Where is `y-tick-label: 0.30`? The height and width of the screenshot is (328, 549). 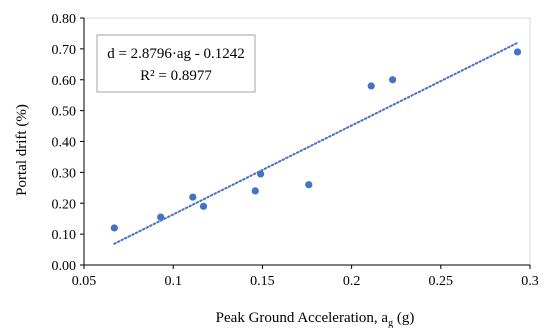
y-tick-label: 0.30 is located at coordinates (64, 173).